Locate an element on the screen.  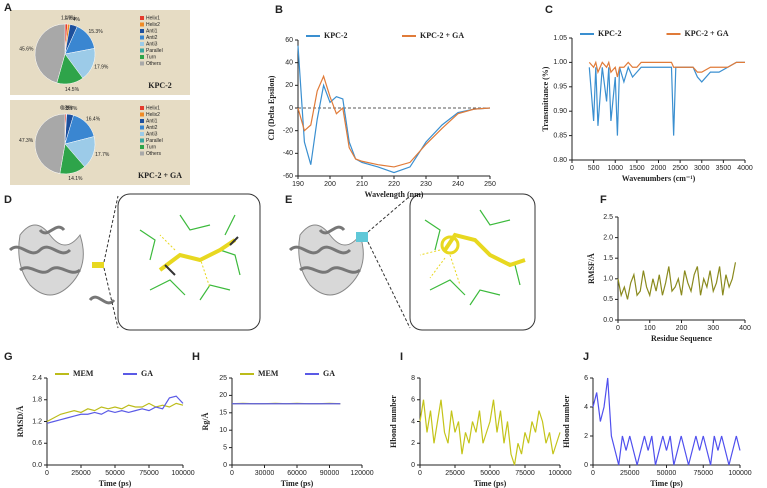
slice-label: 16.4% is located at coordinates (93, 119).